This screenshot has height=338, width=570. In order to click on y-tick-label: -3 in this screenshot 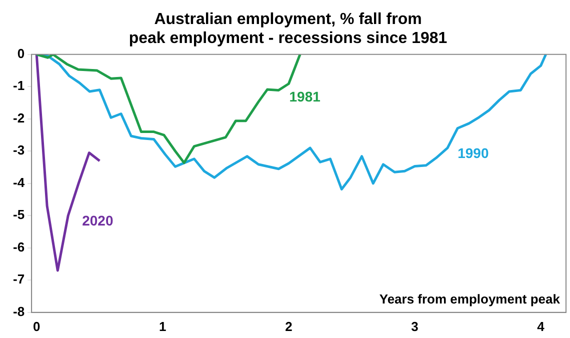, I will do `click(18, 150)`.